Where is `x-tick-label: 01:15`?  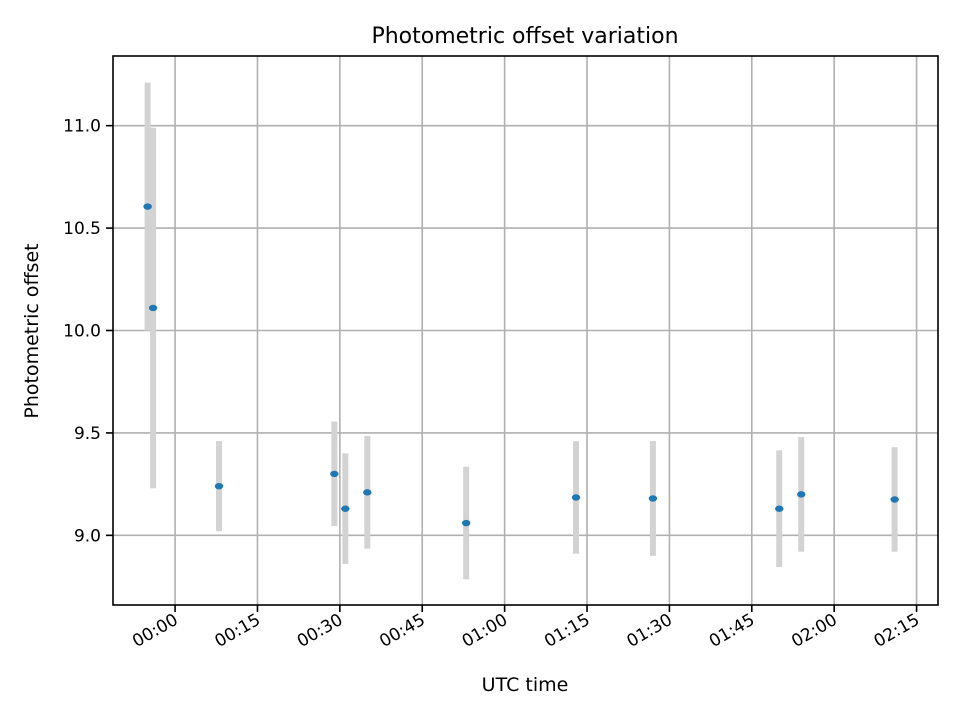
x-tick-label: 01:15 is located at coordinates (567, 631).